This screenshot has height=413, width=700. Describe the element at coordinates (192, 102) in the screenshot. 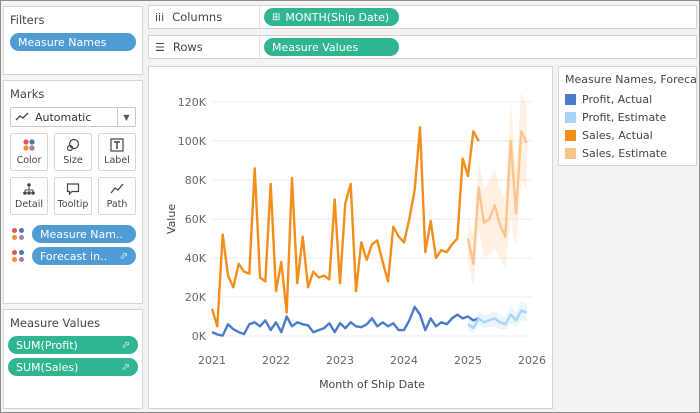

I see `y-tick-label: 120K` at that location.